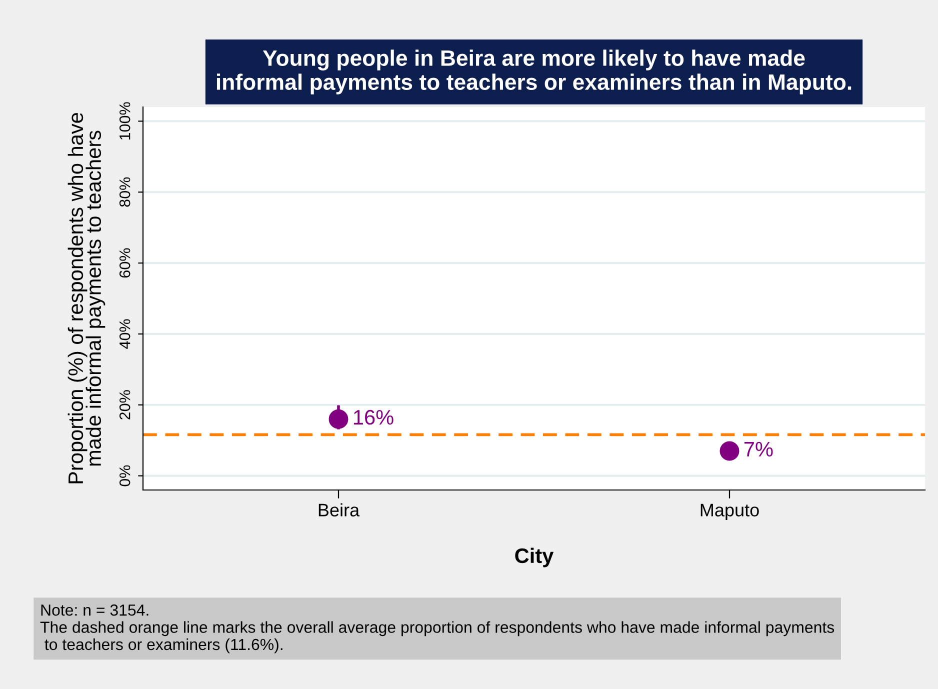 Image resolution: width=938 pixels, height=689 pixels. What do you see at coordinates (124, 192) in the screenshot?
I see `y-tick-label: 80%` at bounding box center [124, 192].